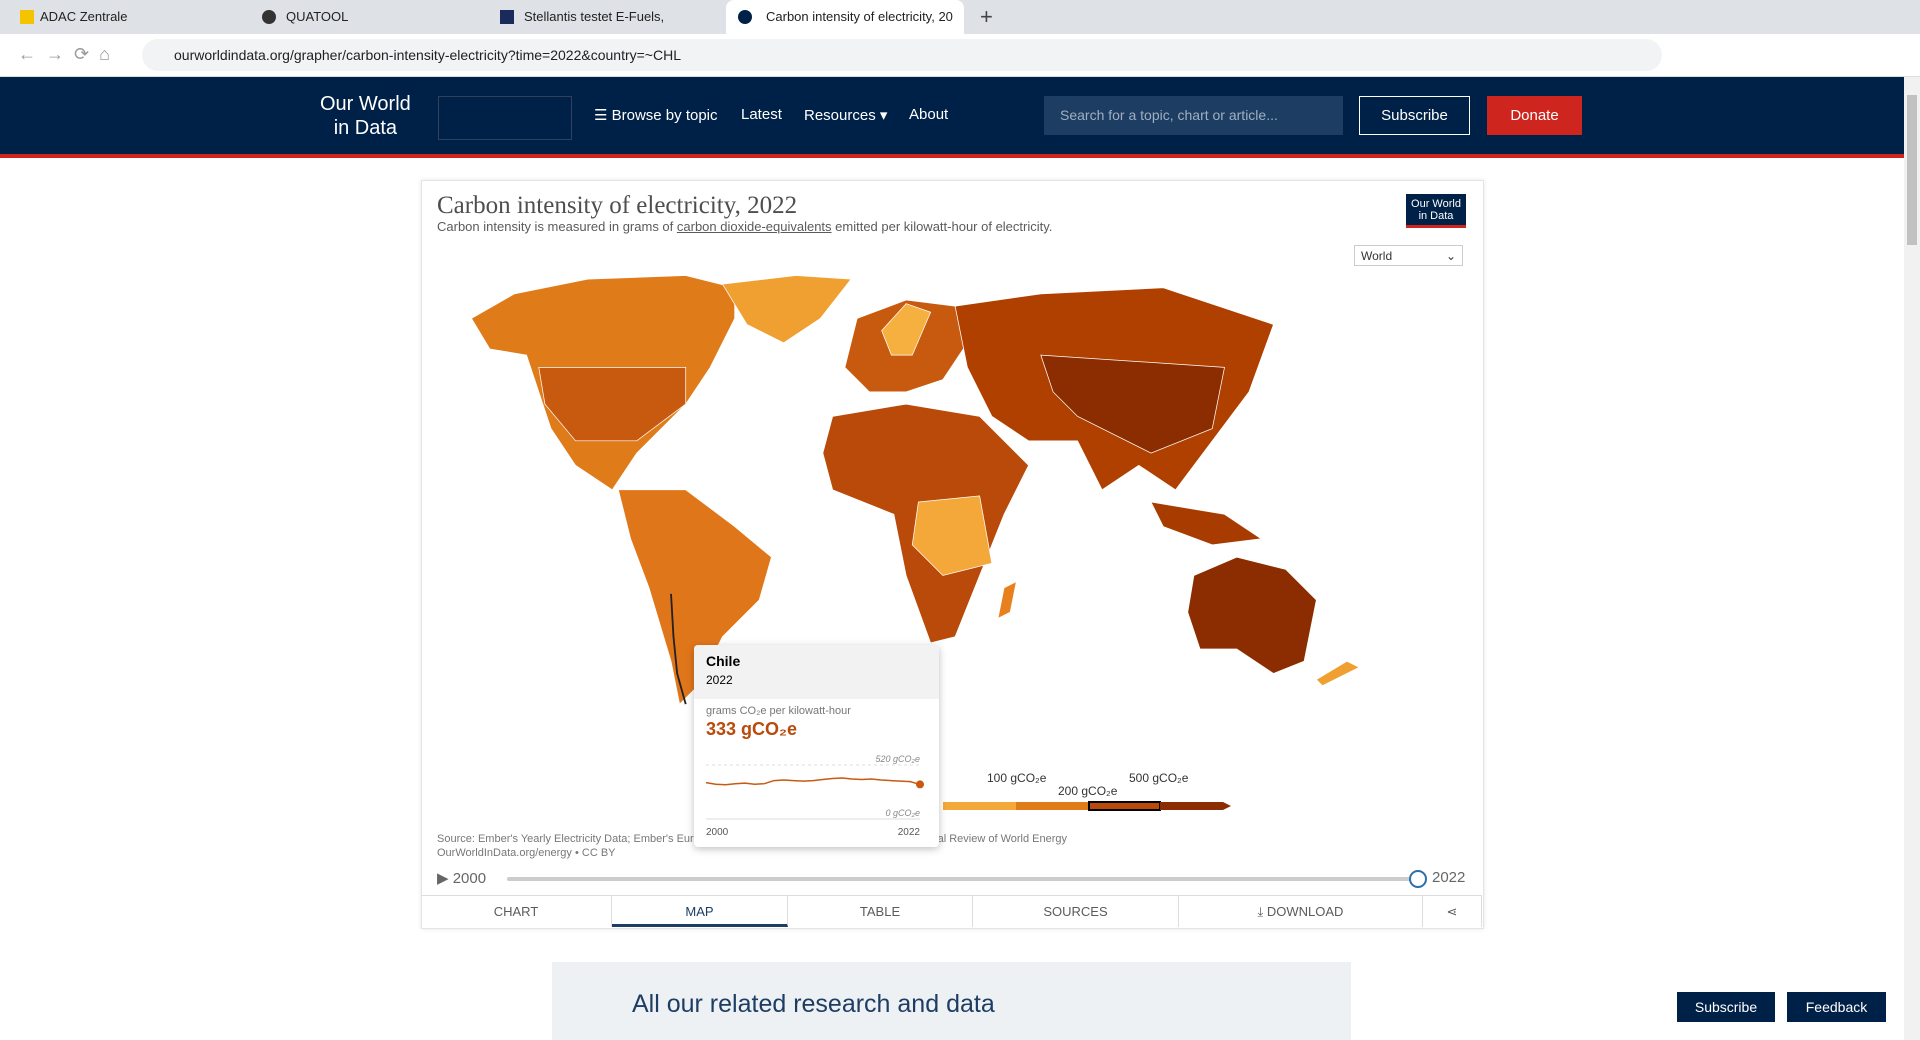 The width and height of the screenshot is (1920, 1040). I want to click on tab-title: QUATOOL, so click(317, 16).